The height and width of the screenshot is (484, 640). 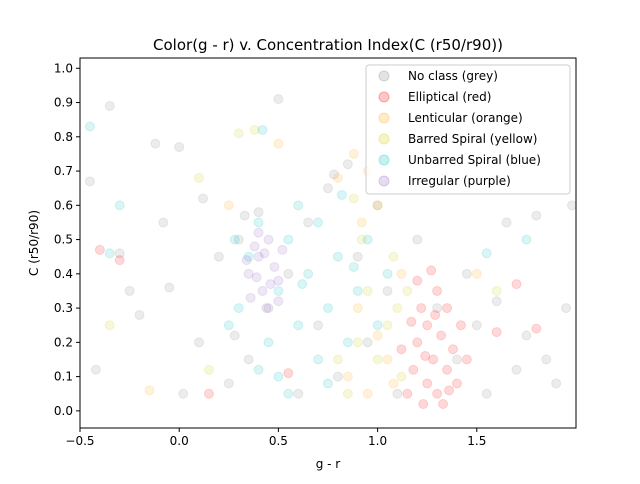 I want to click on x-tick-label: 1.0, so click(x=377, y=441).